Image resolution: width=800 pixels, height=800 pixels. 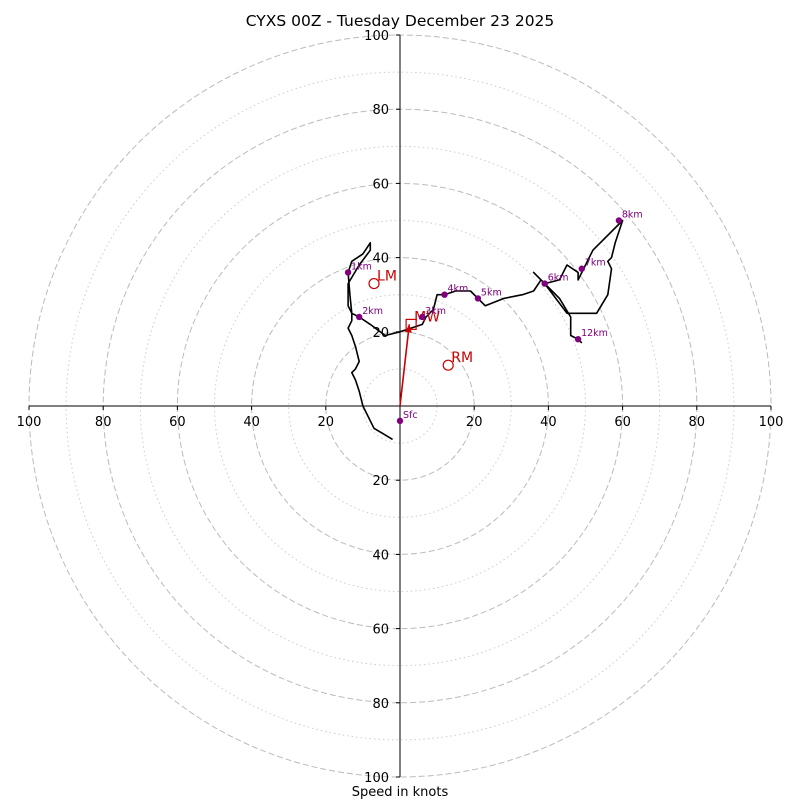 What do you see at coordinates (400, 21) in the screenshot?
I see `chart-title: CYXS 00Z - Tuesday December 23 2025` at bounding box center [400, 21].